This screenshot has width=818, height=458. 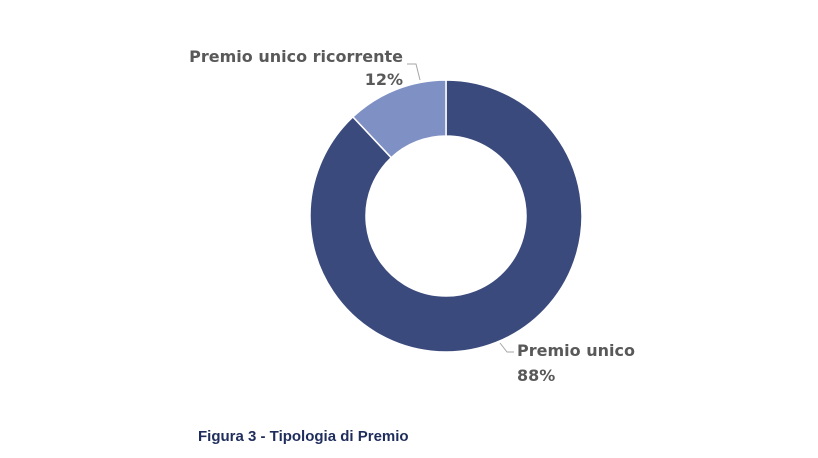 I want to click on data-label-name-premio-unico-ricorrente: Premio unico ricorrente, so click(x=296, y=56).